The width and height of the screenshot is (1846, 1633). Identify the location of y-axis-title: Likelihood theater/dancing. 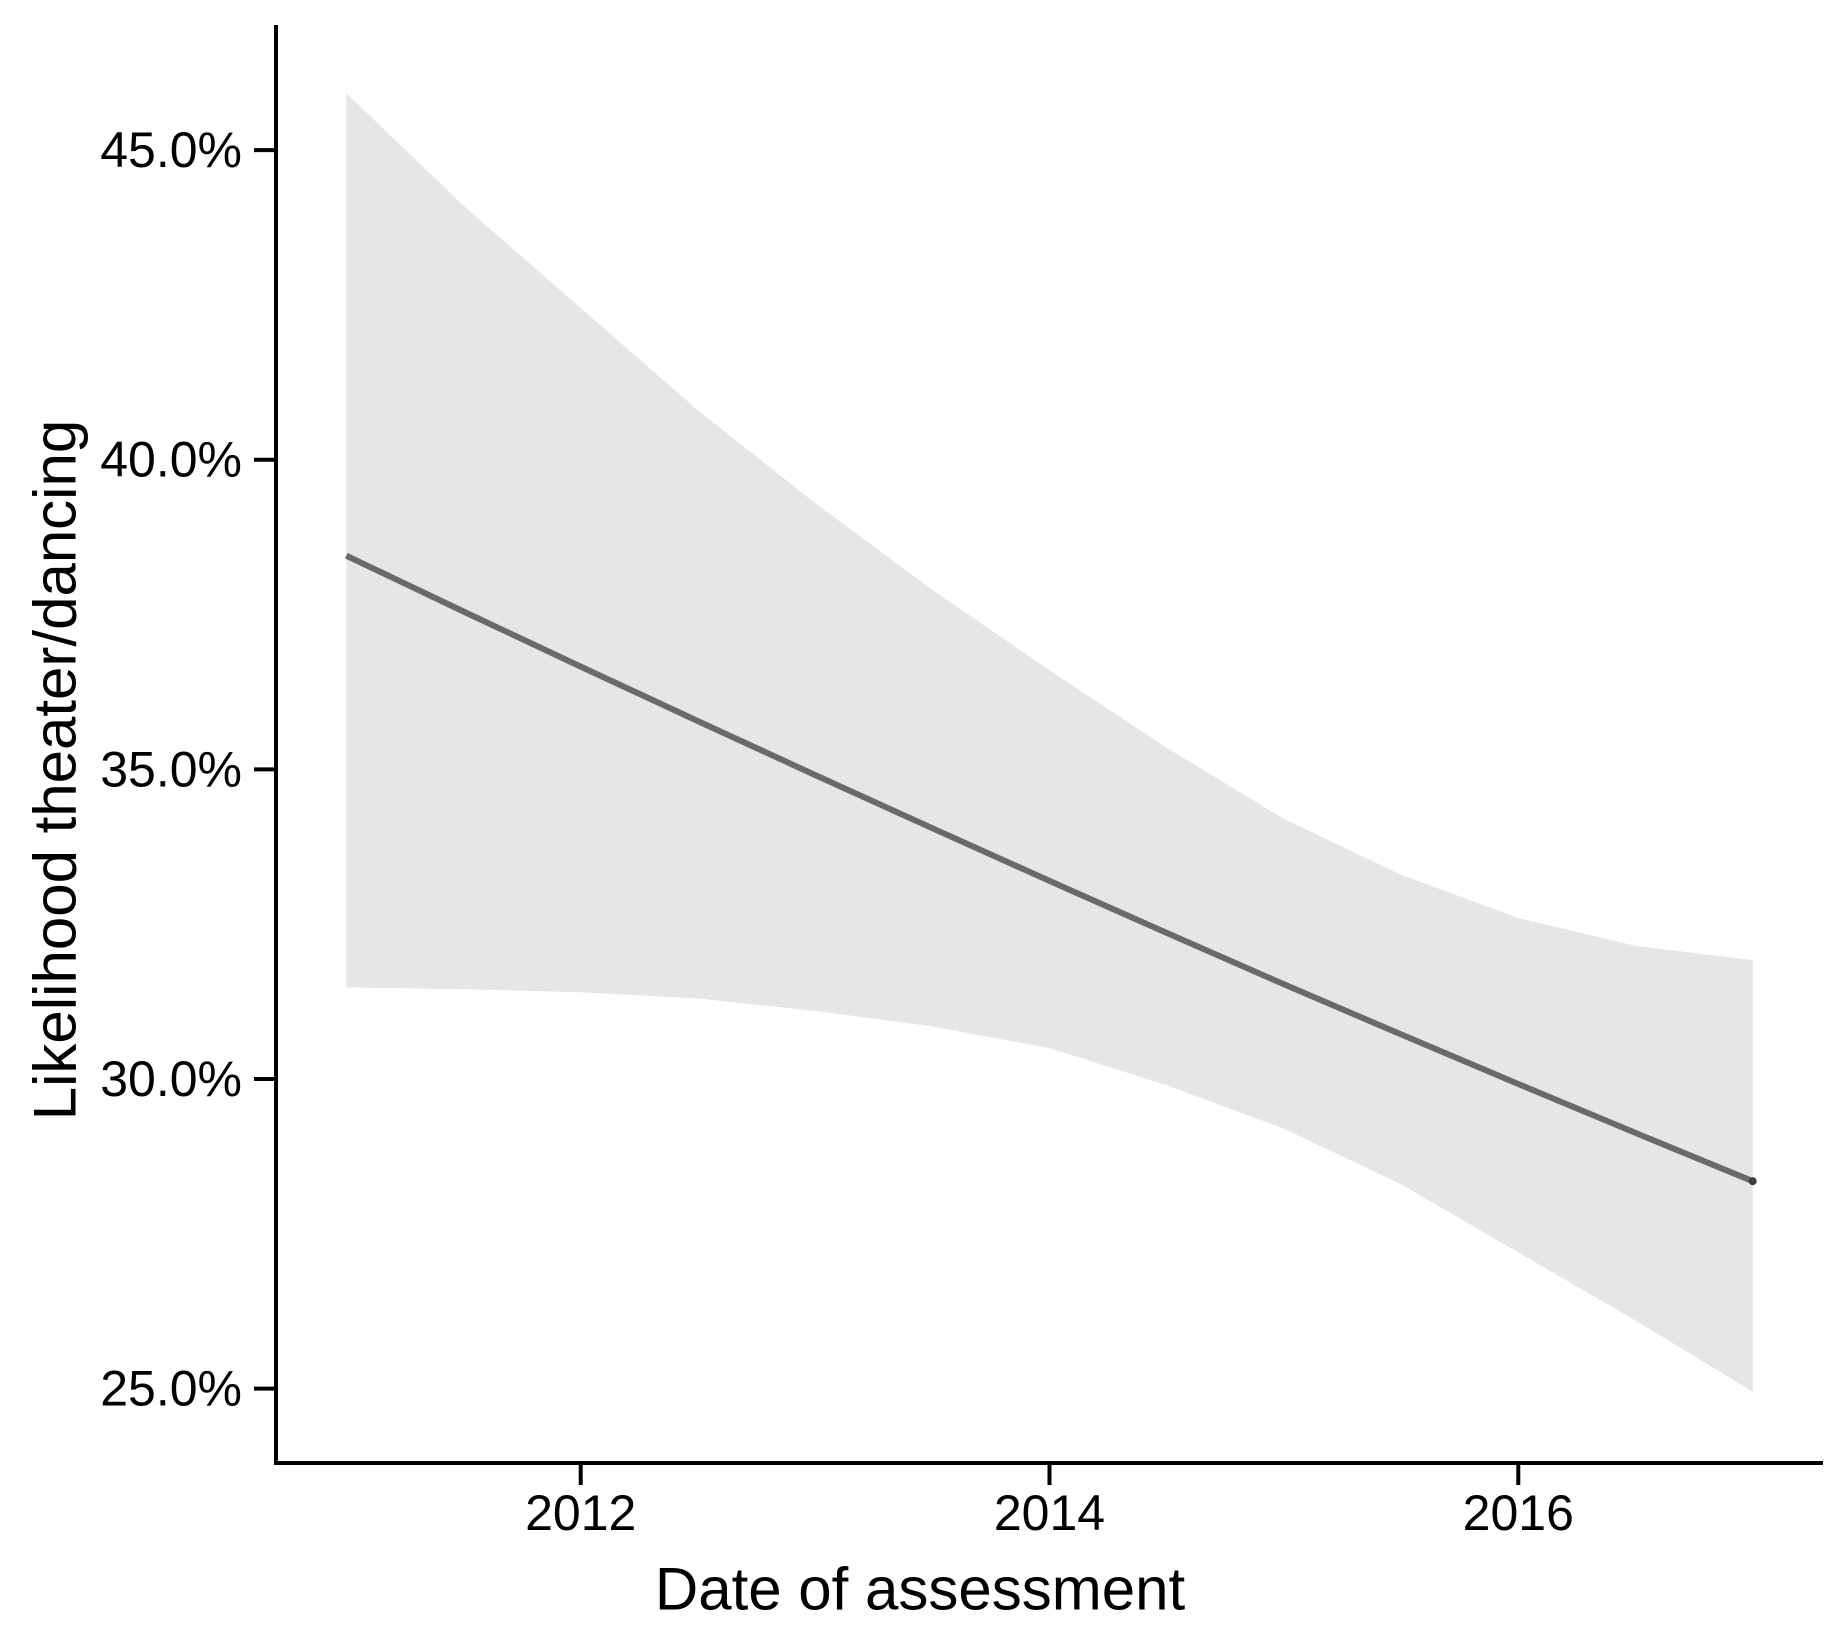
(55, 770).